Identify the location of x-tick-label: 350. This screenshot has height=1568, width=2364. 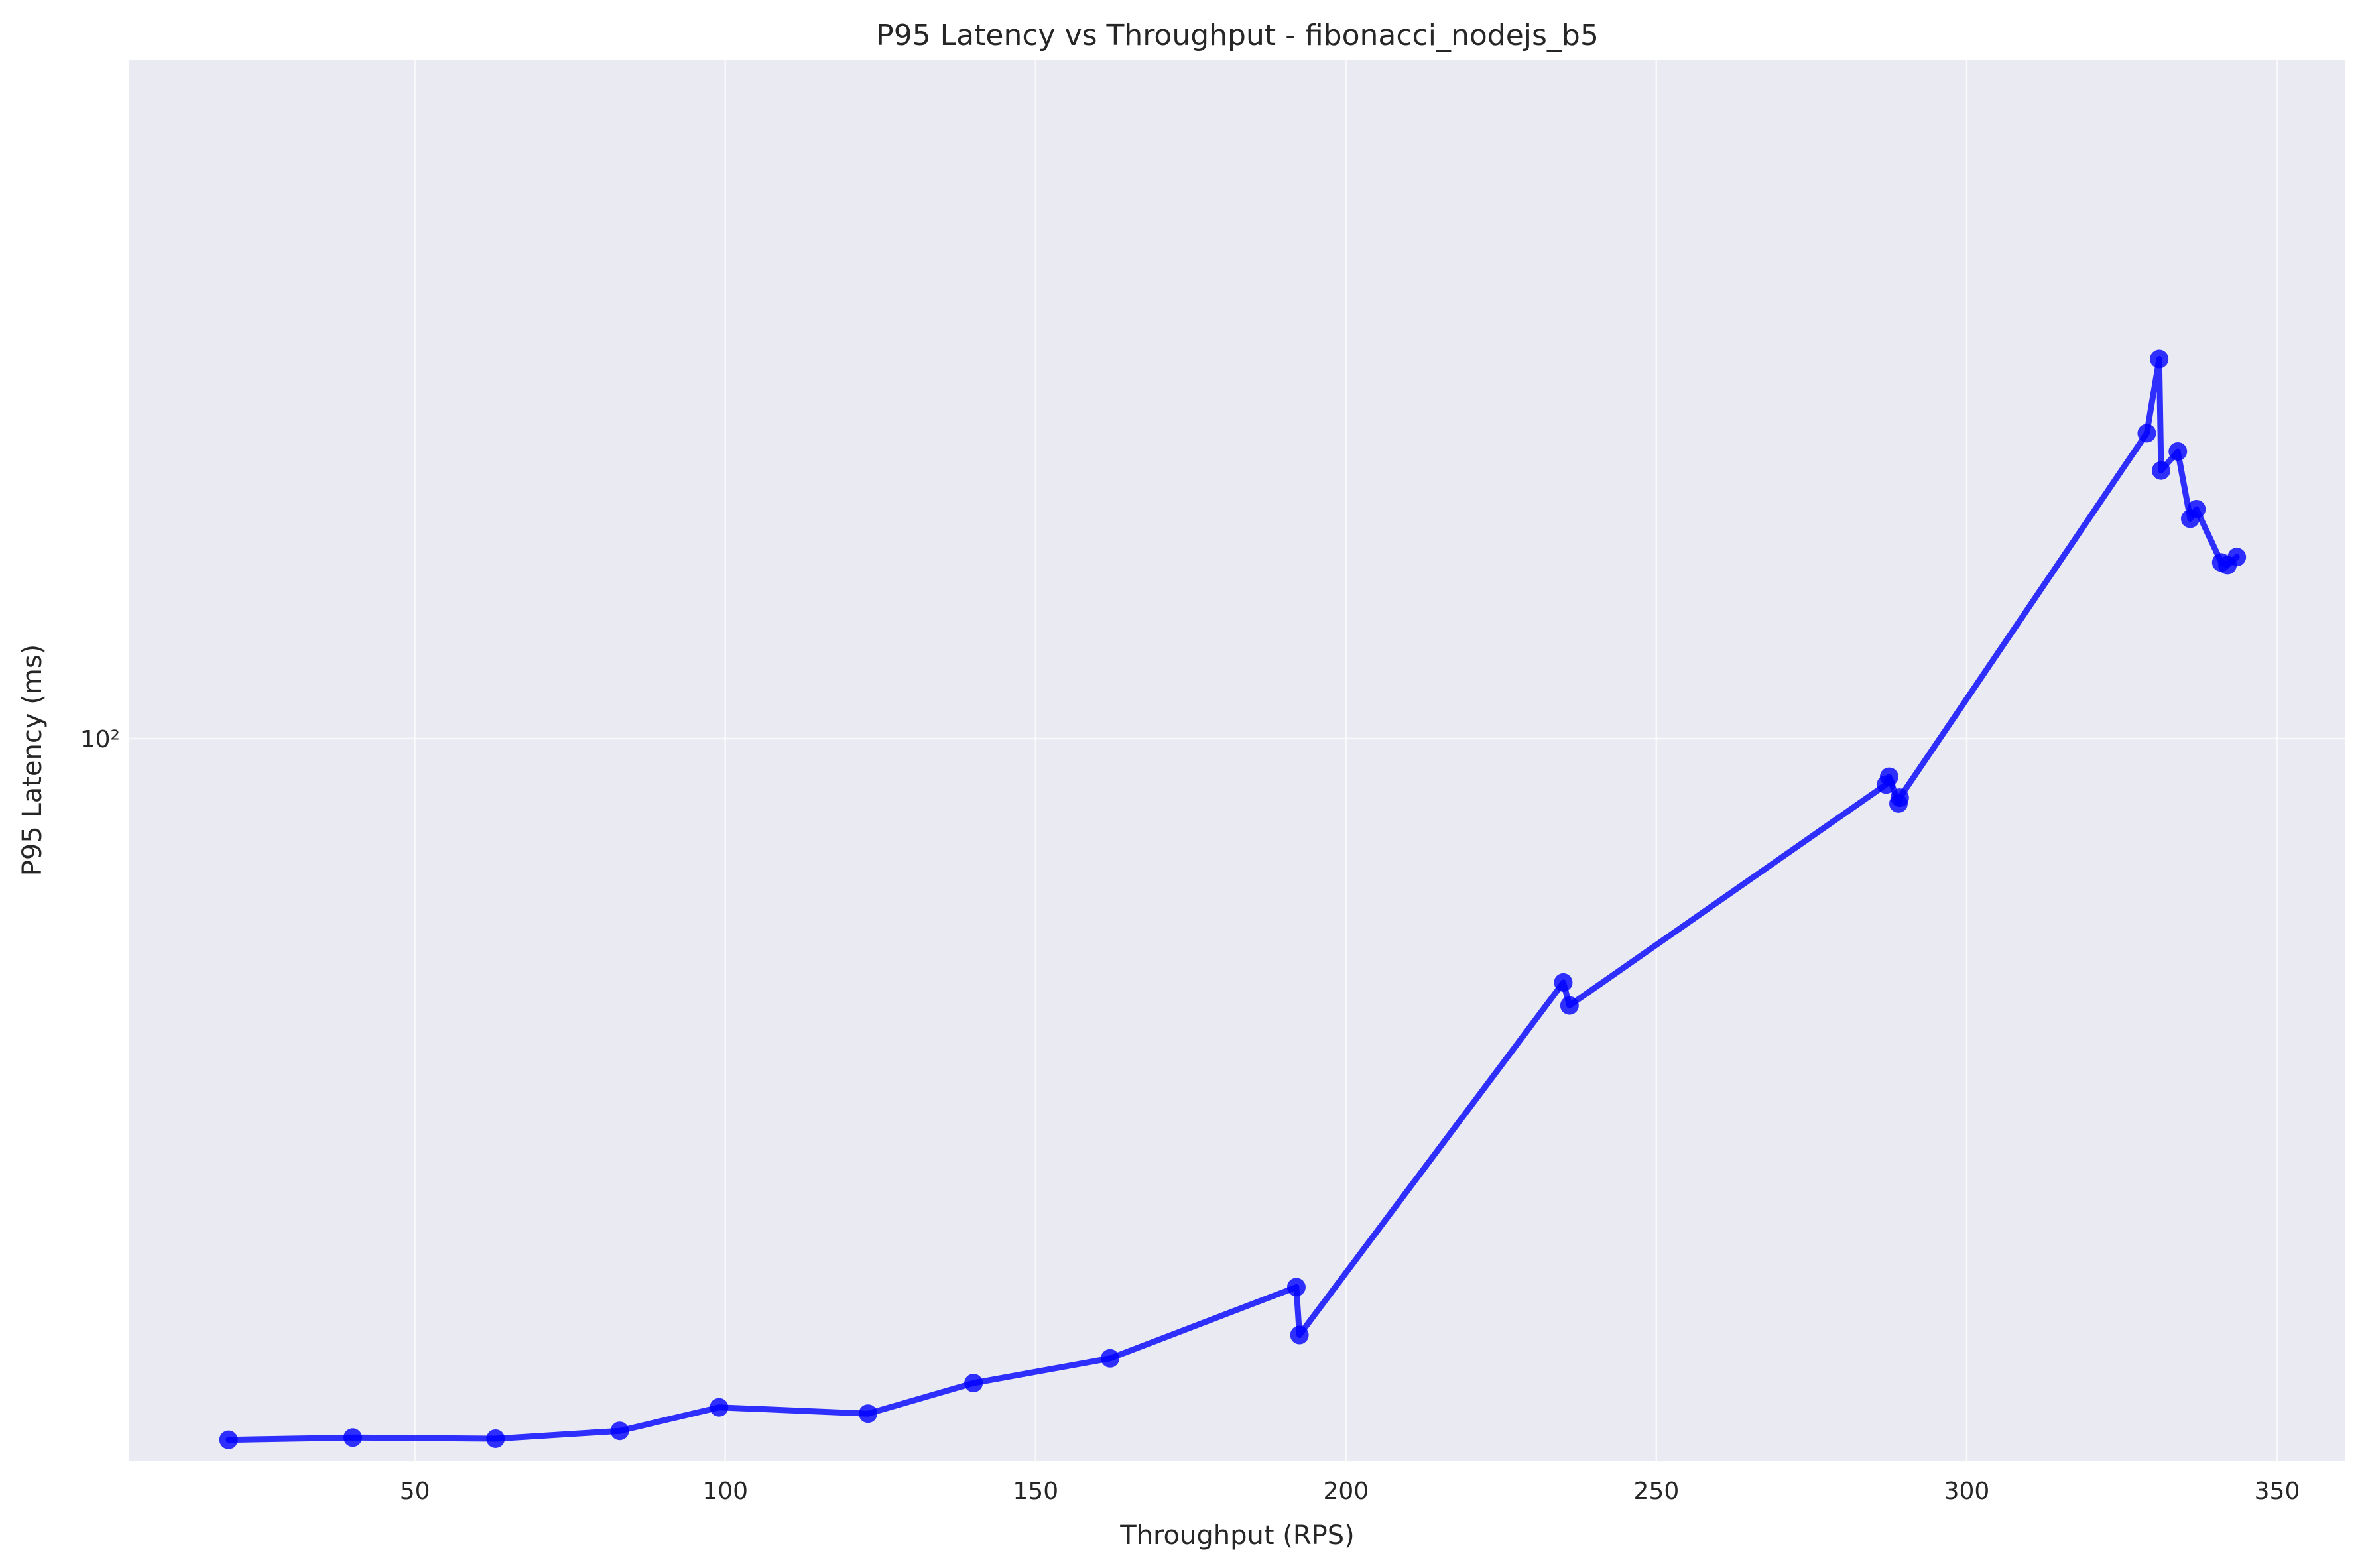
(2277, 1491).